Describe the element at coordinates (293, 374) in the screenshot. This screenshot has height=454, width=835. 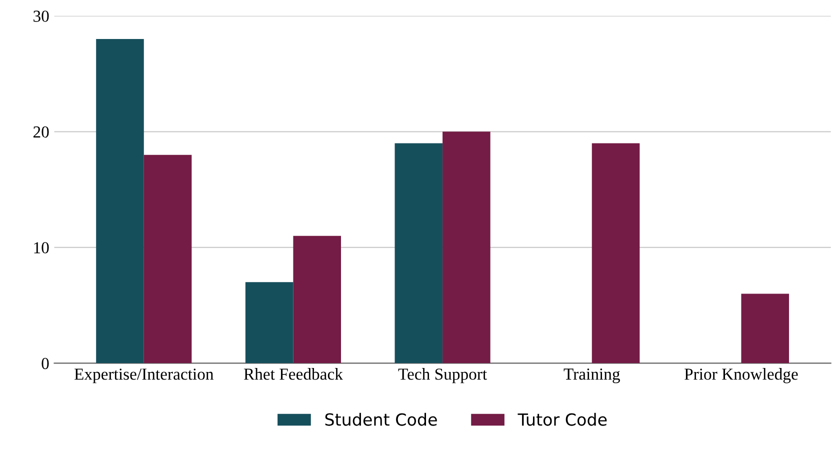
I see `x-tick-label: Rhet Feedback` at that location.